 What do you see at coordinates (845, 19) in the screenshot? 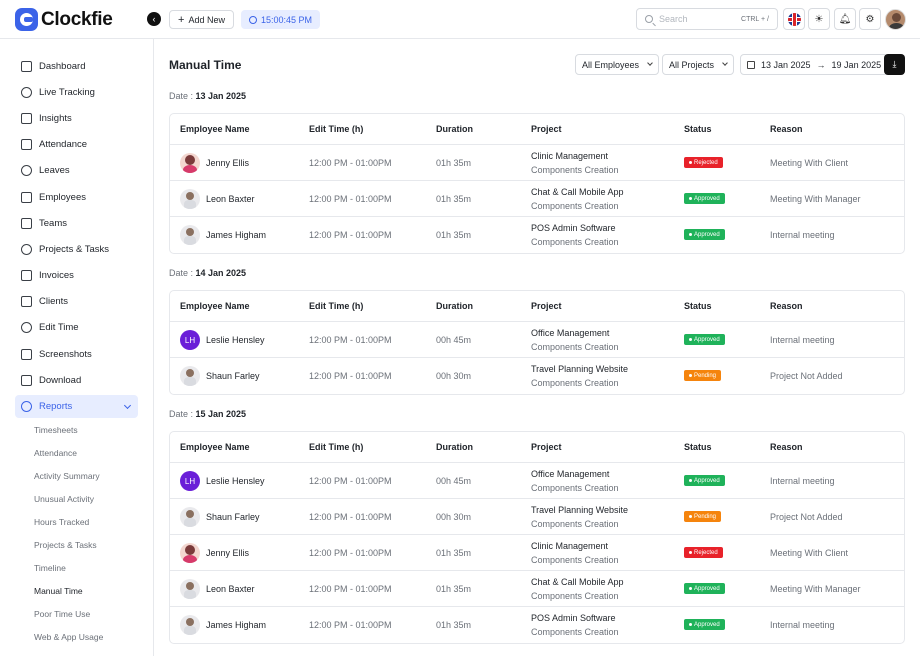
I see `notifications-button: 🔔︎` at bounding box center [845, 19].